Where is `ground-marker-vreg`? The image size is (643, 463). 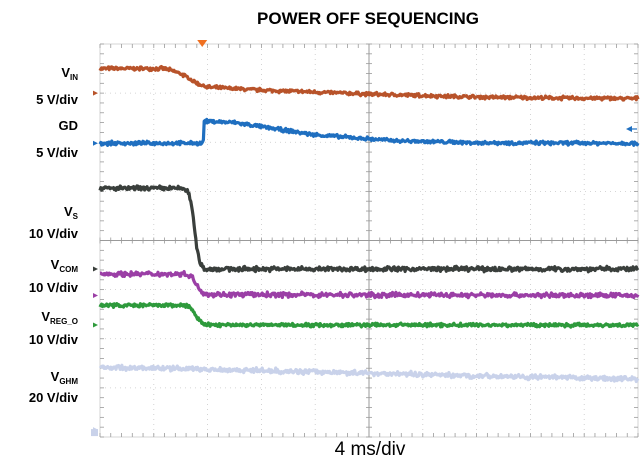
ground-marker-vreg is located at coordinates (95, 325).